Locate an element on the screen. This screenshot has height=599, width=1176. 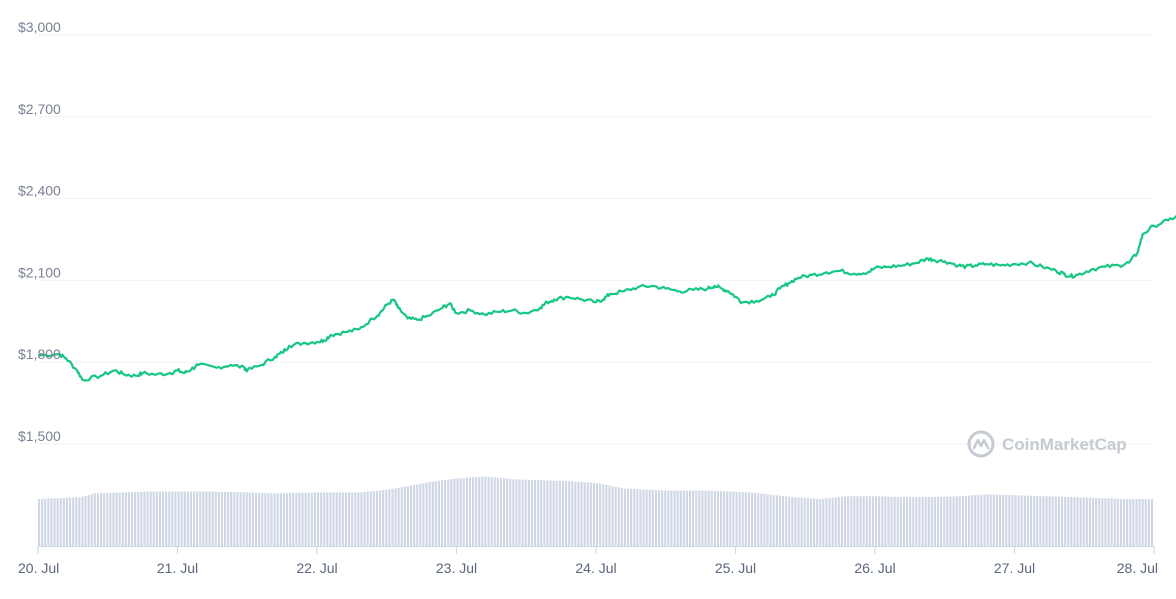
x-tick-label: 27. Jul is located at coordinates (1014, 568).